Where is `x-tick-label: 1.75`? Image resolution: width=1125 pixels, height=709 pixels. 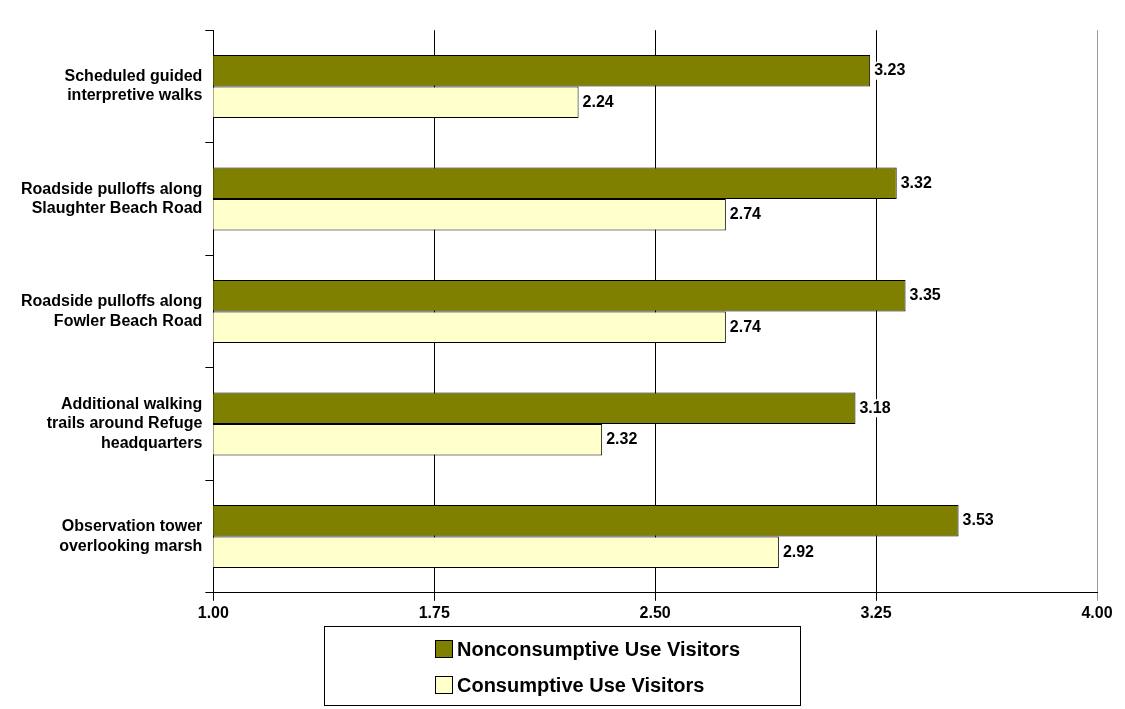 x-tick-label: 1.75 is located at coordinates (434, 612).